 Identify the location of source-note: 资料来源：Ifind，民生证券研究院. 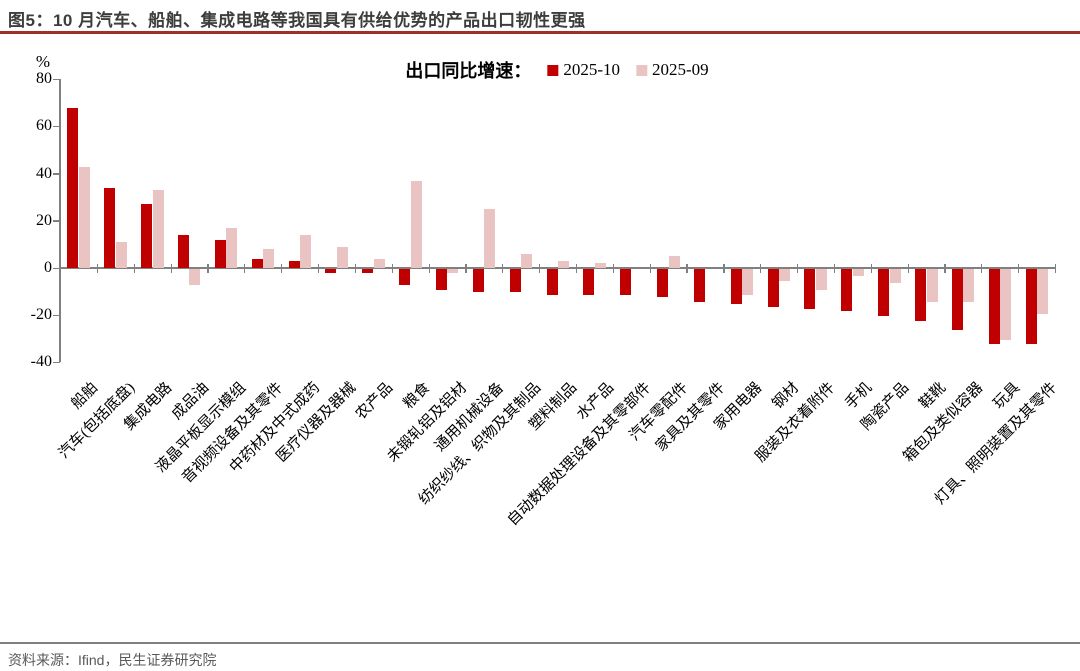
(112, 660).